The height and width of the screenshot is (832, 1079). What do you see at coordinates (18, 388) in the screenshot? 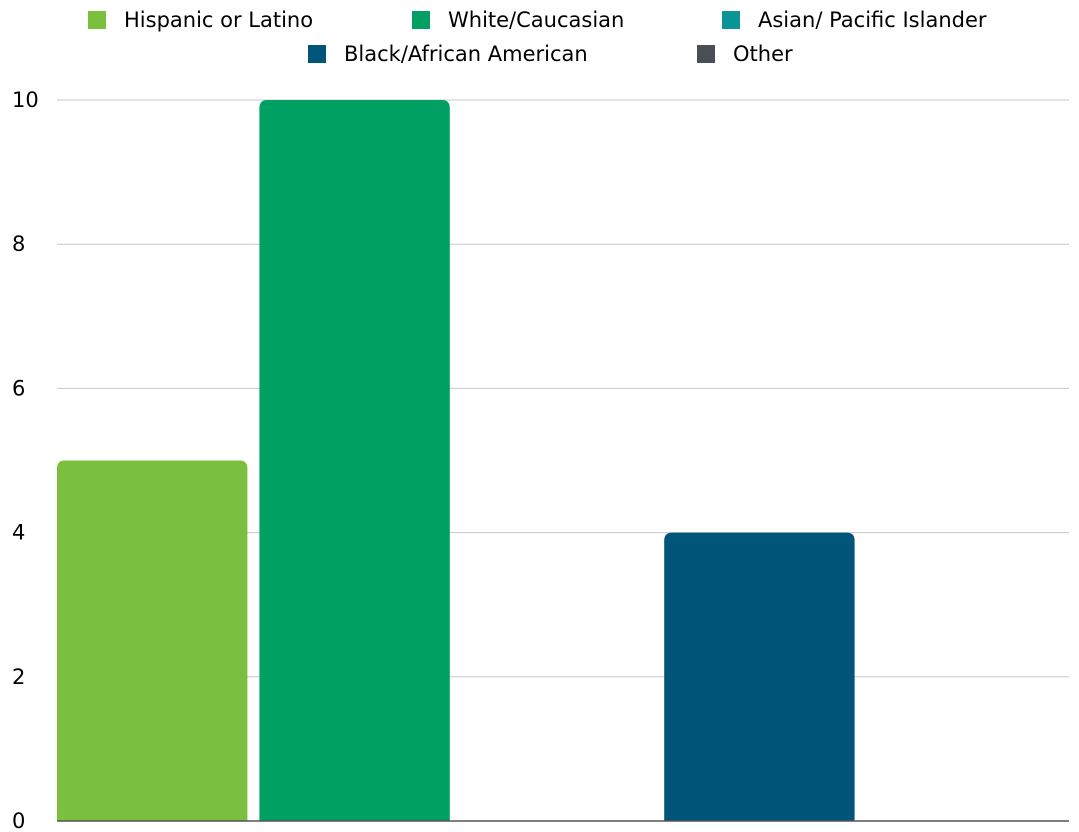
I see `y-tick-label-6: 6` at bounding box center [18, 388].